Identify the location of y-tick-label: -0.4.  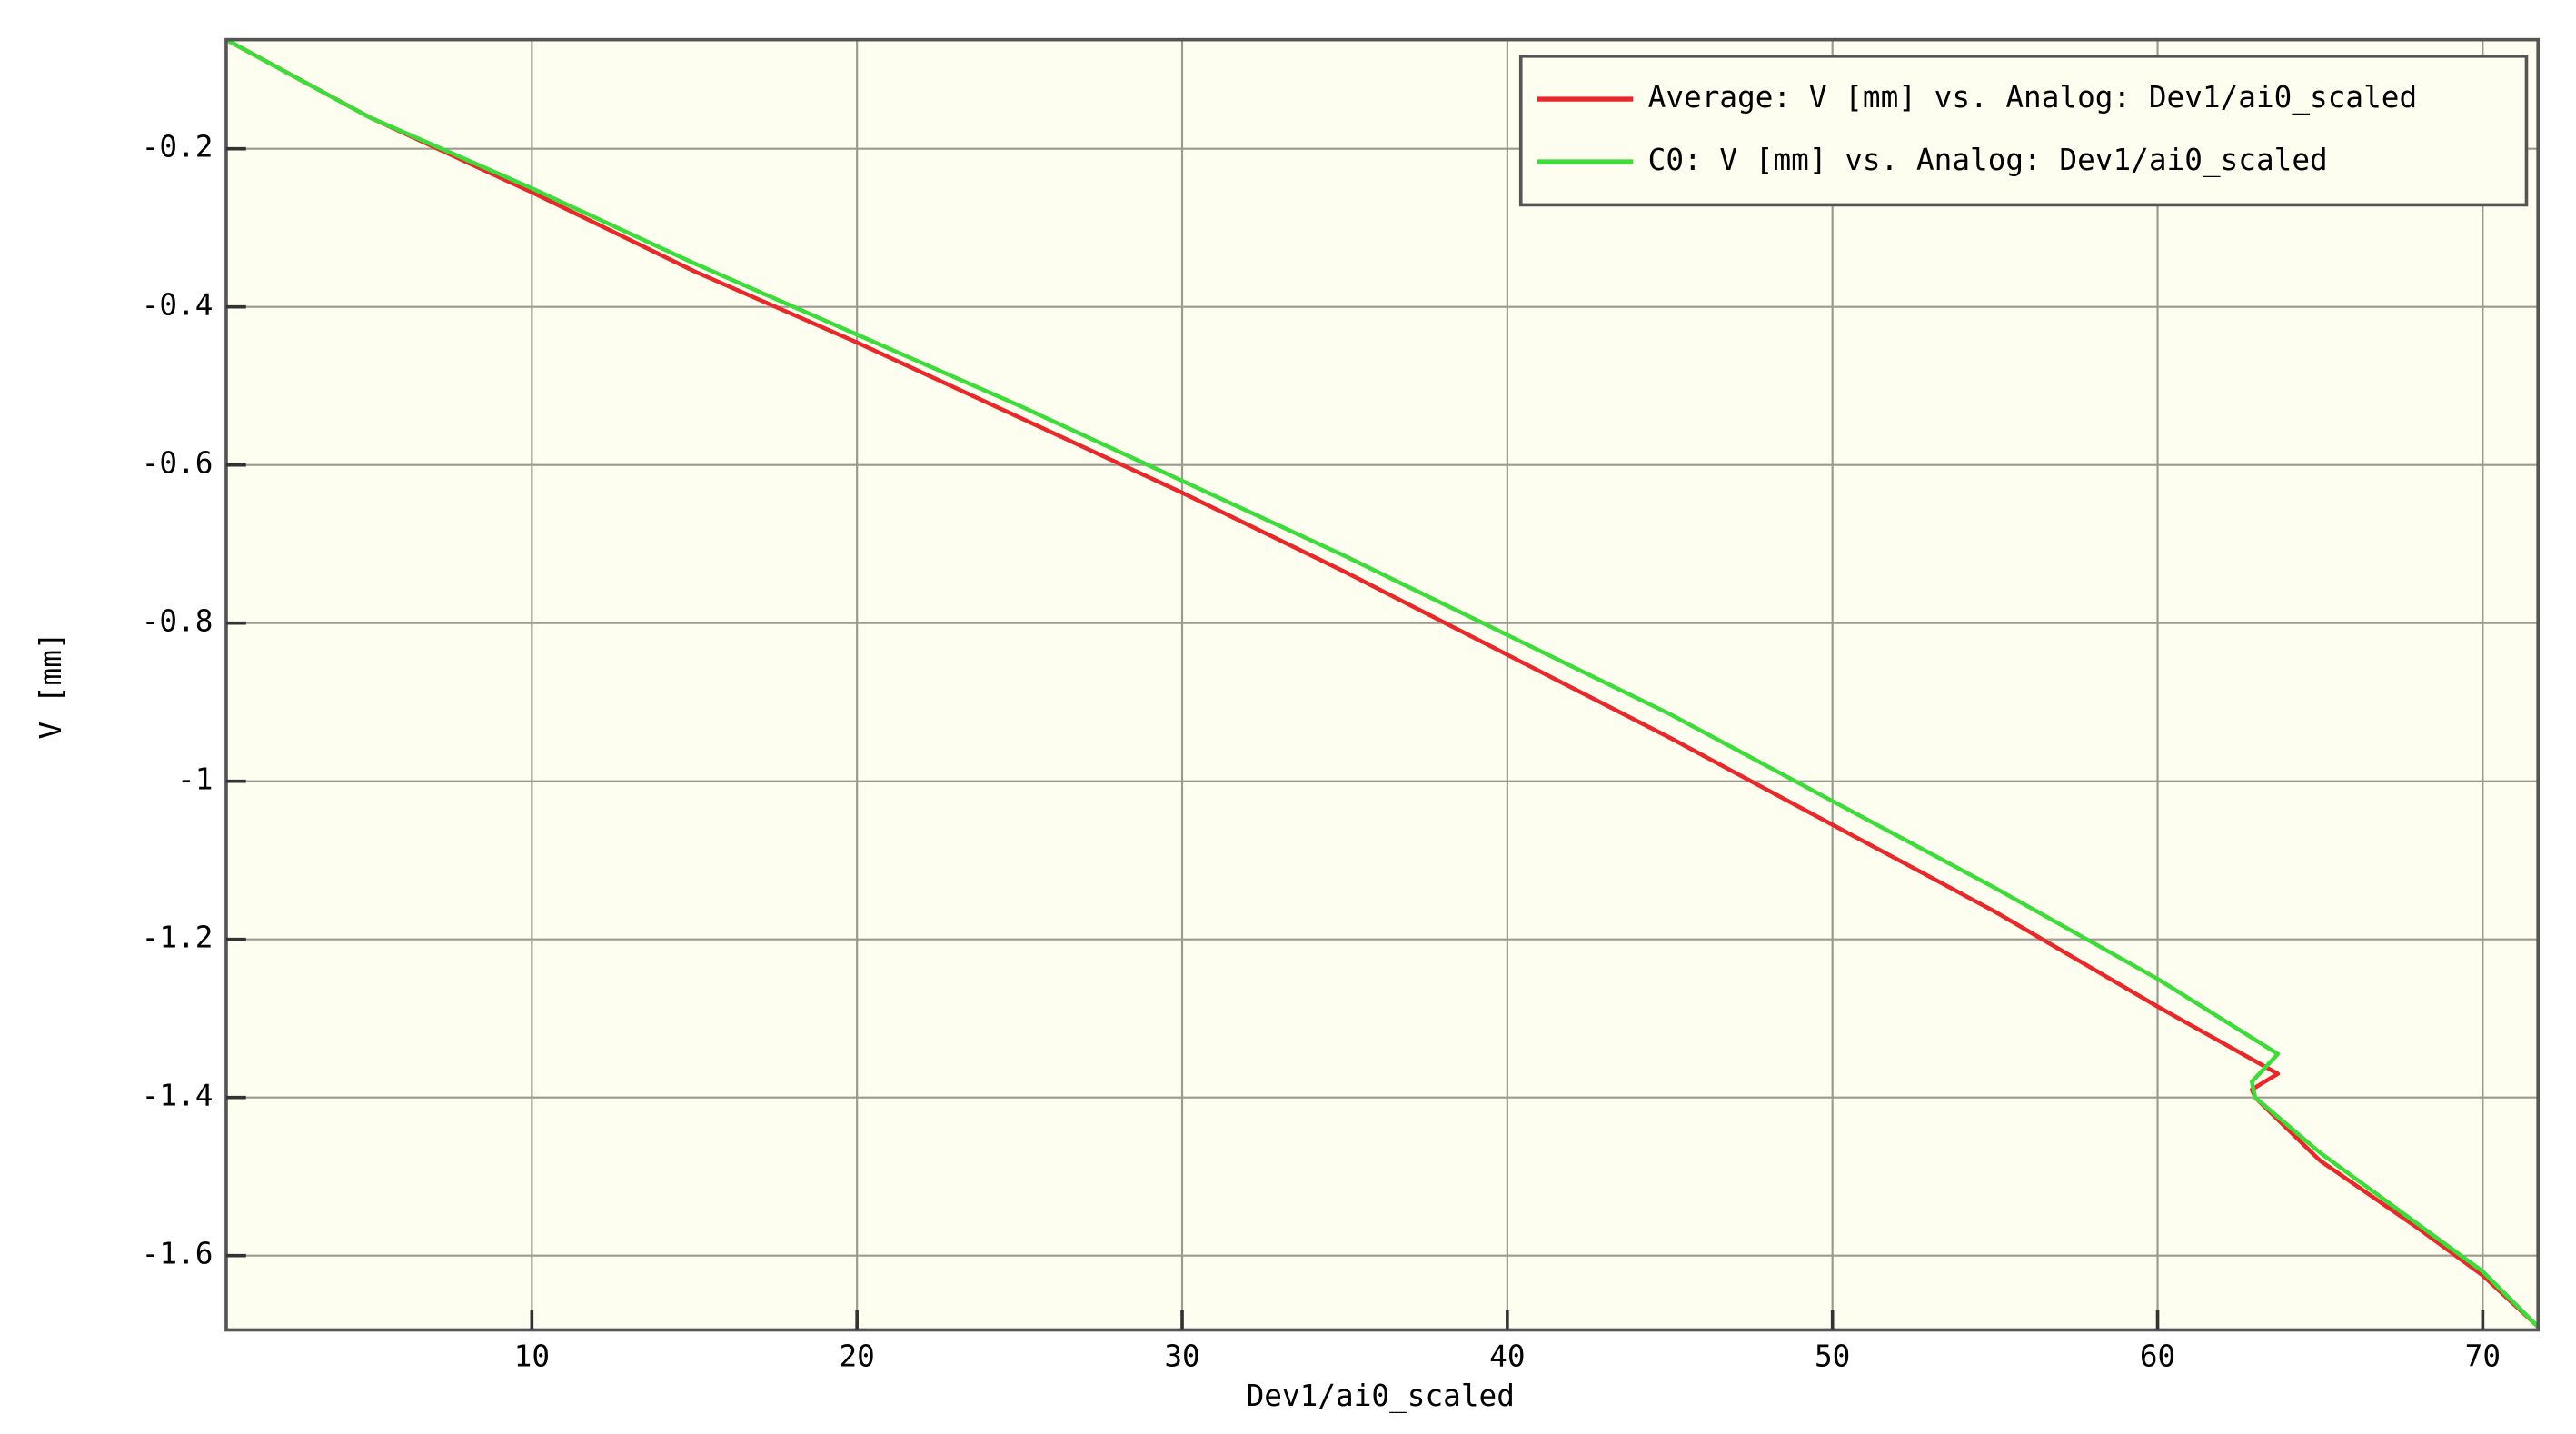
(178, 305).